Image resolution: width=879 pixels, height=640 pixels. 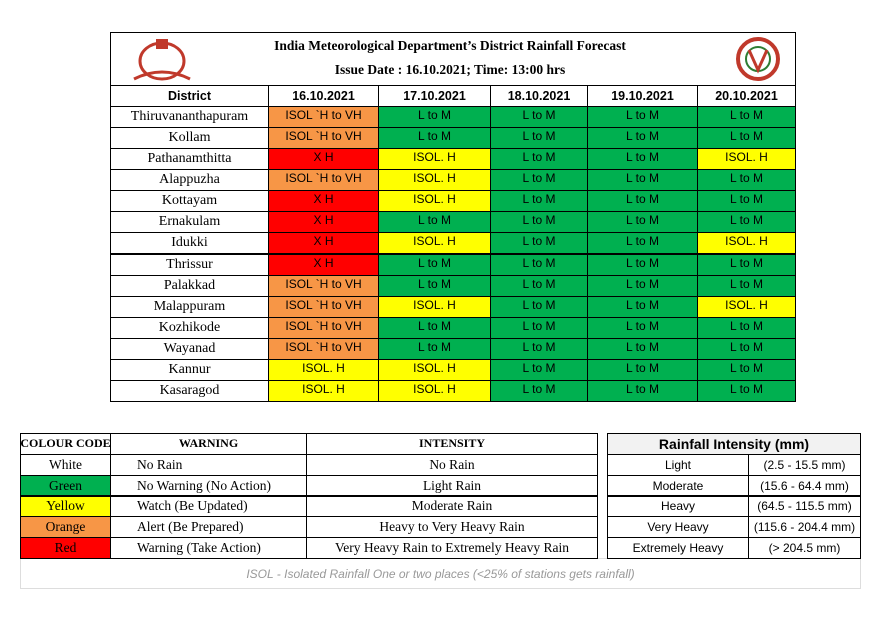 What do you see at coordinates (189, 327) in the screenshot?
I see `district: Kozhikode` at bounding box center [189, 327].